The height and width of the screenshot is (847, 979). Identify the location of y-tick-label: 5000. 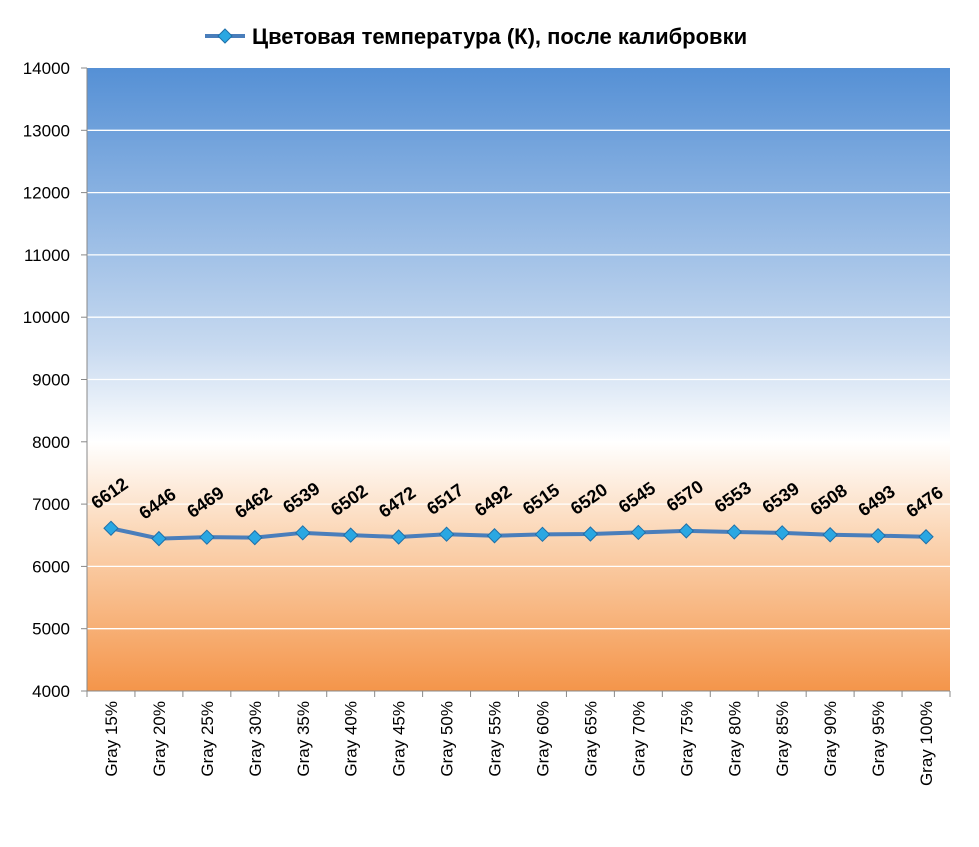
(51, 629).